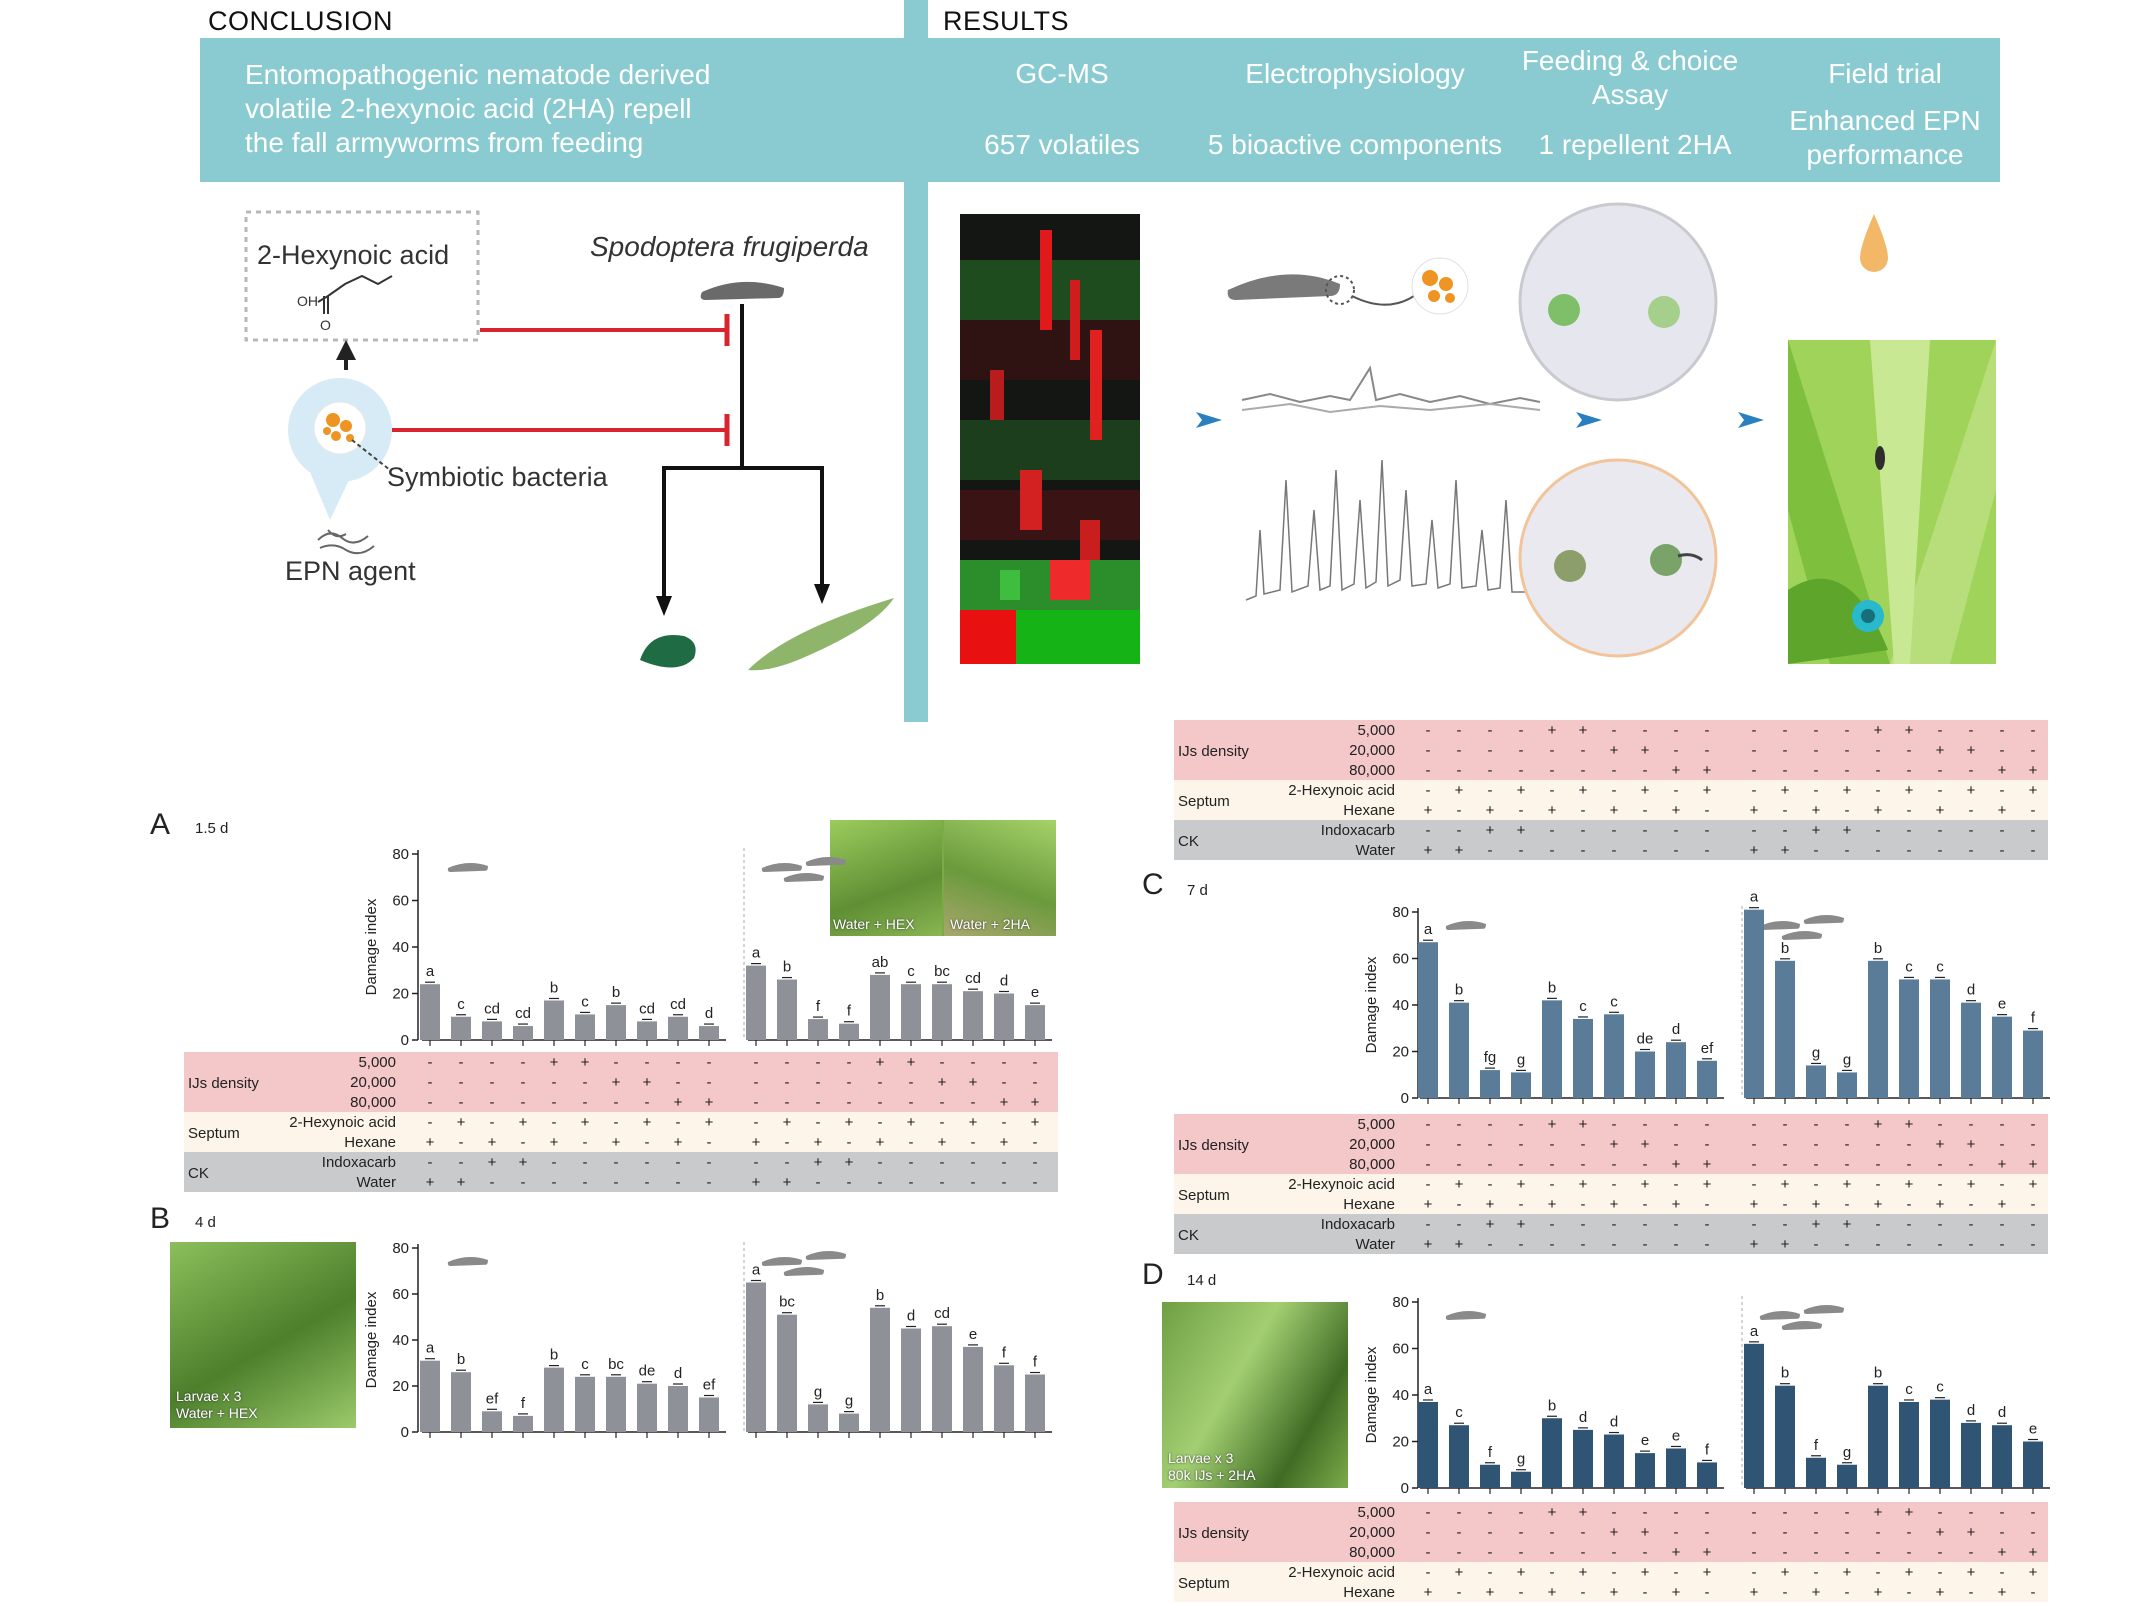 The height and width of the screenshot is (1604, 2144). What do you see at coordinates (1035, 1102) in the screenshot?
I see `chart-a-sign-2-1-9: +` at bounding box center [1035, 1102].